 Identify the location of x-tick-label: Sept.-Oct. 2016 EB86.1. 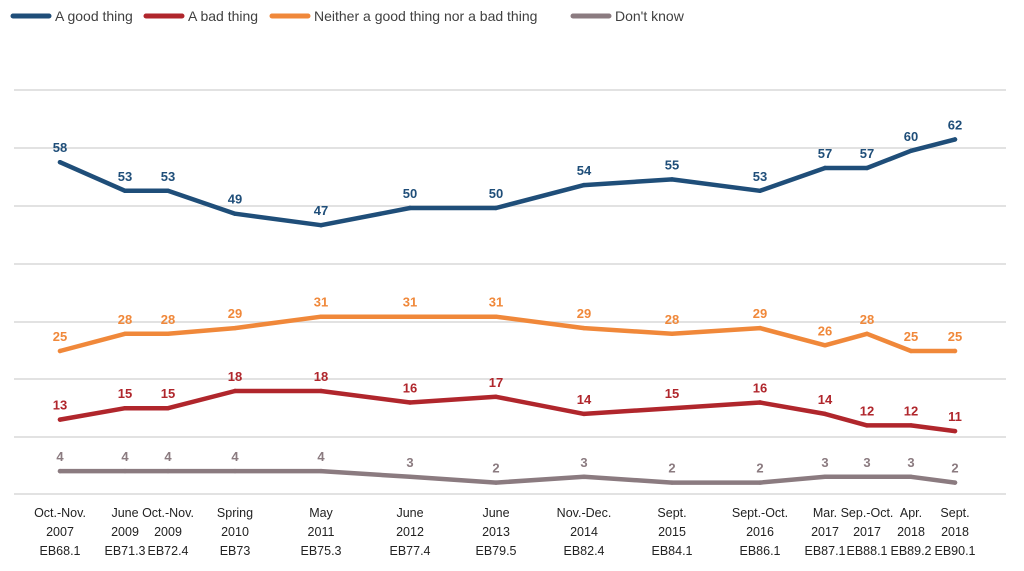
(760, 532).